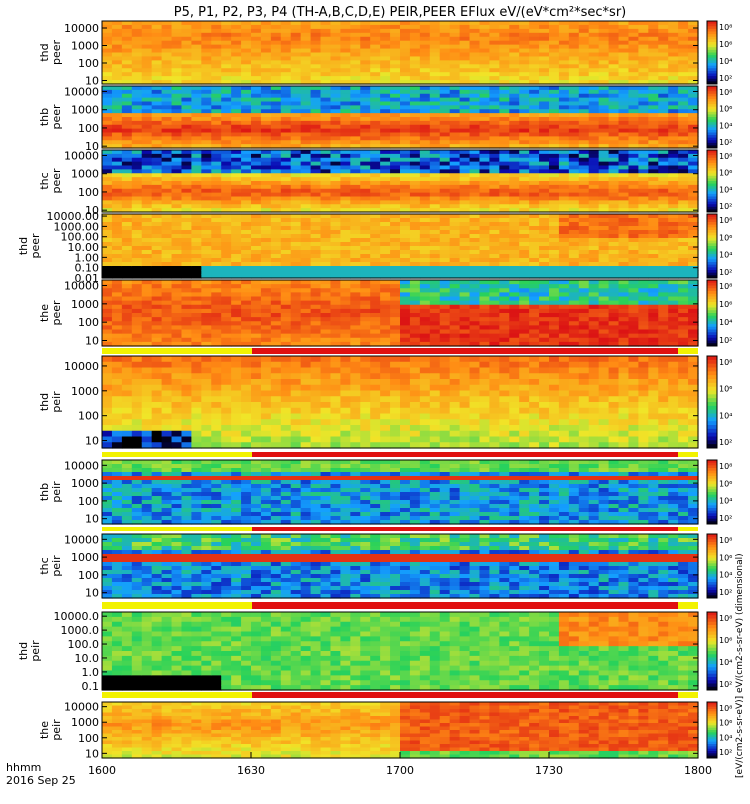 Image resolution: width=750 pixels, height=804 pixels. I want to click on colorbar-tick-label: 10⁸, so click(725, 220).